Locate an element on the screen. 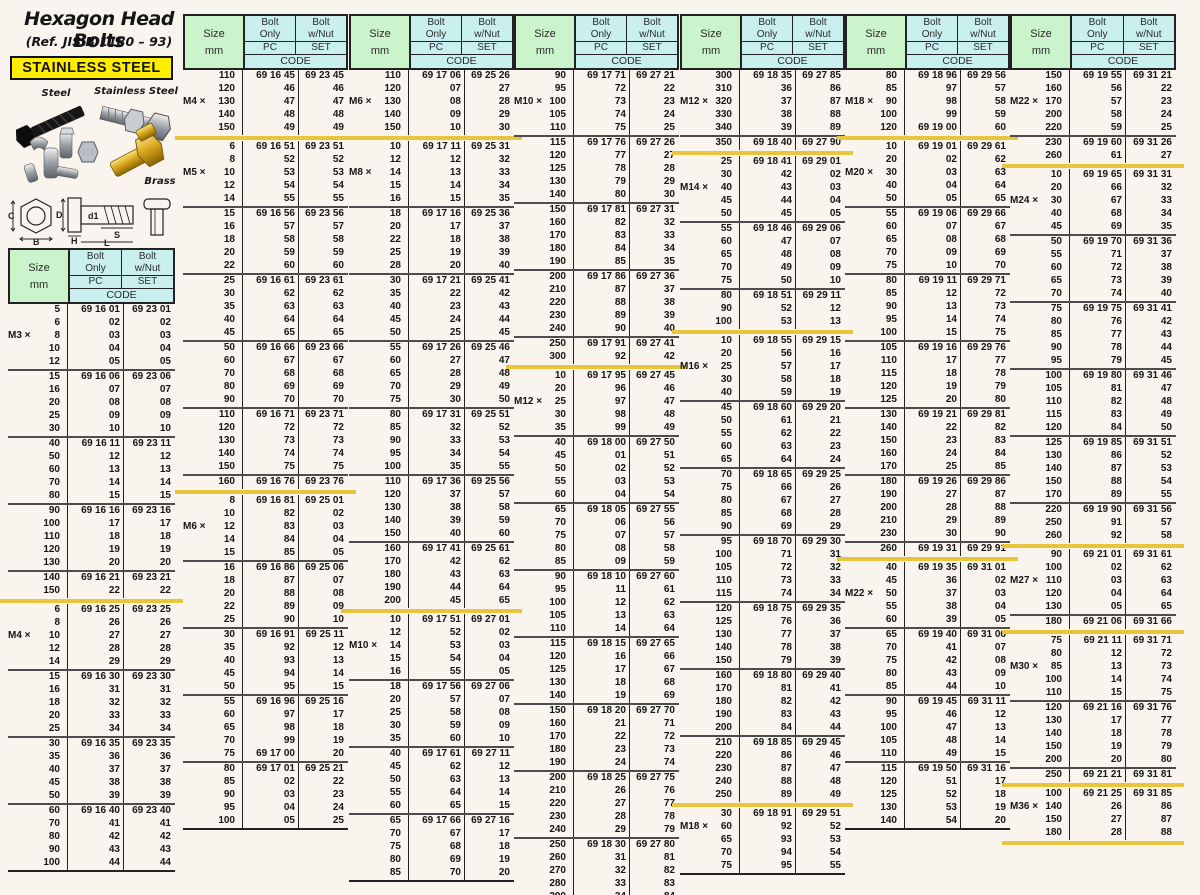 This screenshot has width=1200, height=895. bolt-wnut-code-cell: 56 is located at coordinates (669, 522).